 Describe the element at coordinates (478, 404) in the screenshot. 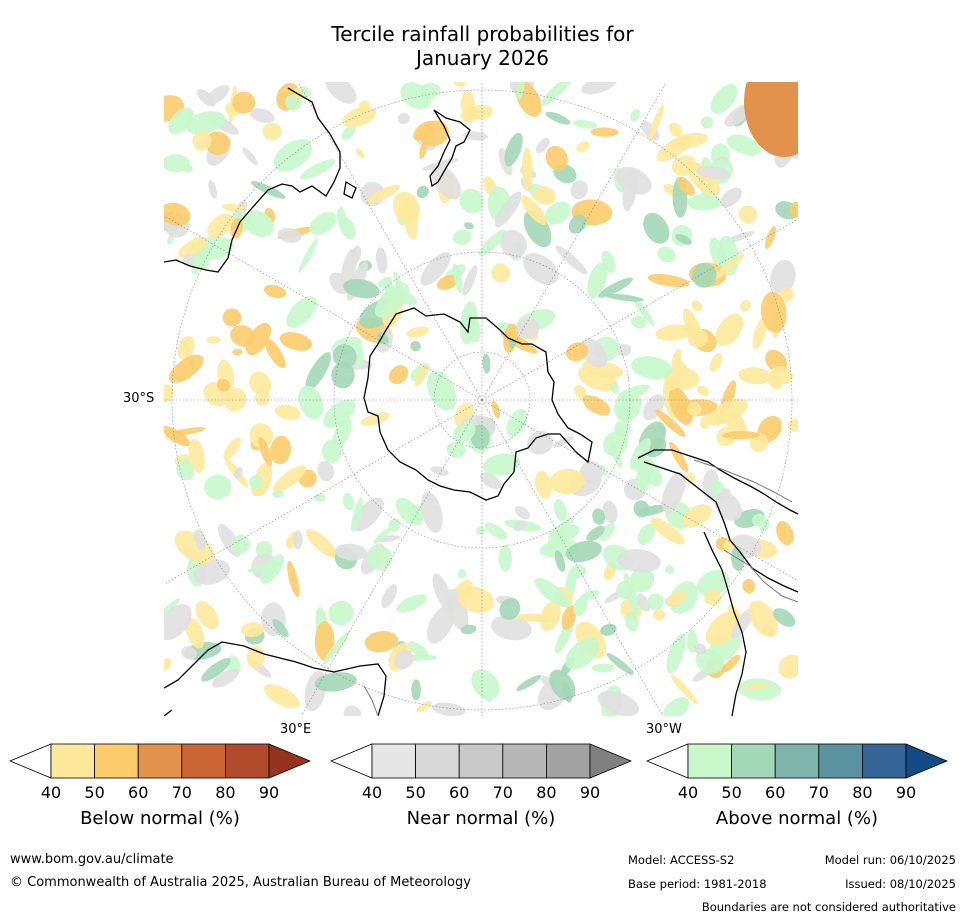

I see `antarctica-coast` at that location.